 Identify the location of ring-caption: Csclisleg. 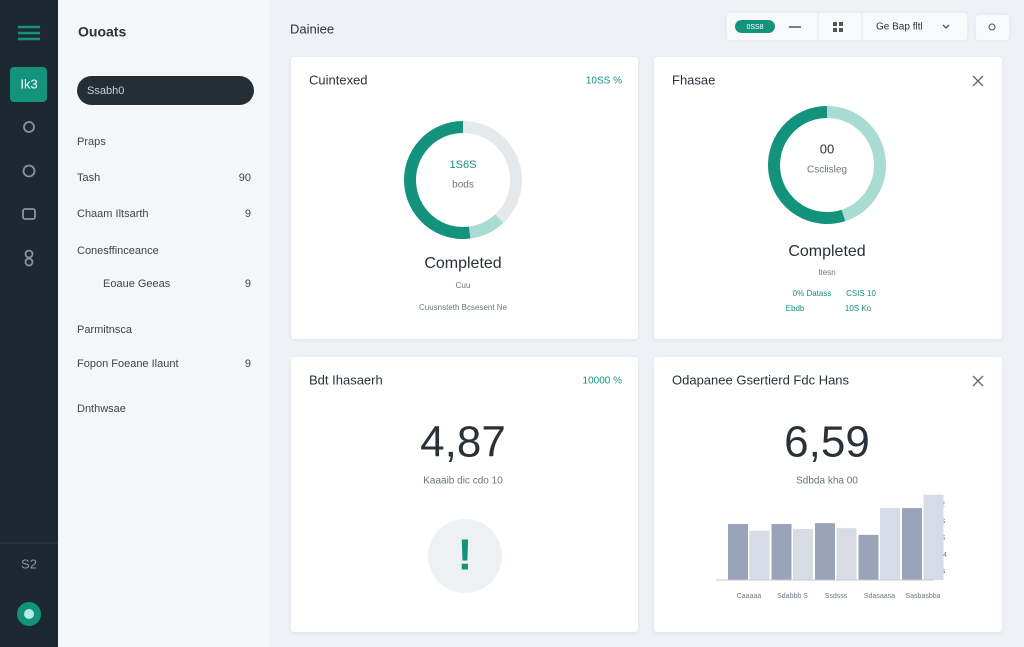
(827, 170).